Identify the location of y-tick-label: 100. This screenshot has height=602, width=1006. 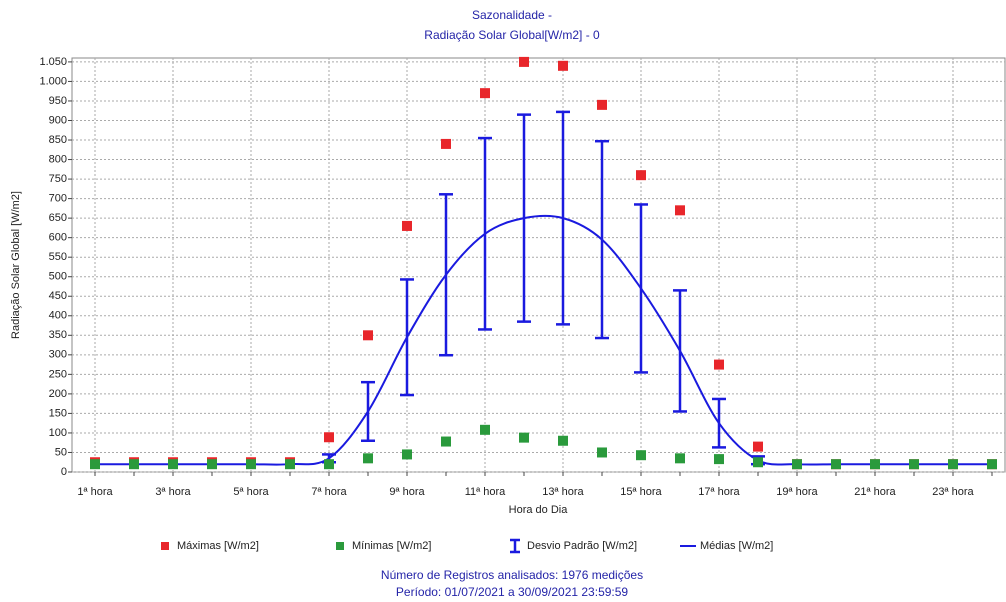
(58, 433).